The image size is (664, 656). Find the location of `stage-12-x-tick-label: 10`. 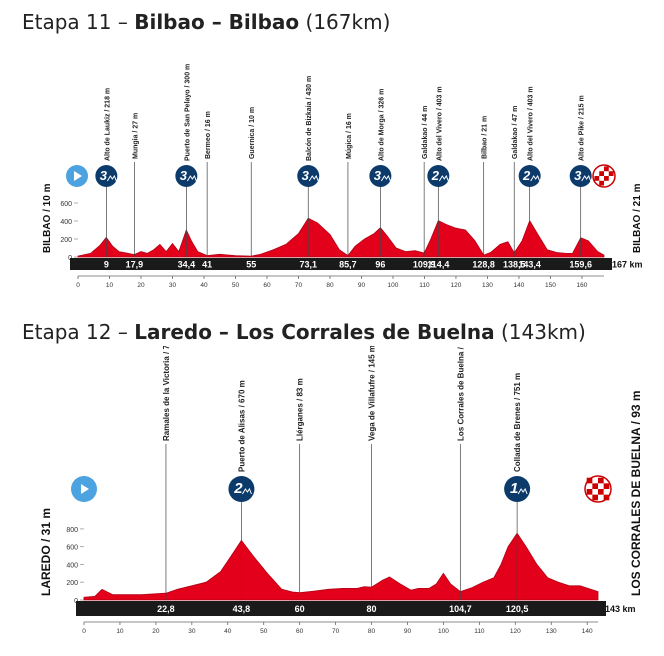

stage-12-x-tick-label: 10 is located at coordinates (120, 631).